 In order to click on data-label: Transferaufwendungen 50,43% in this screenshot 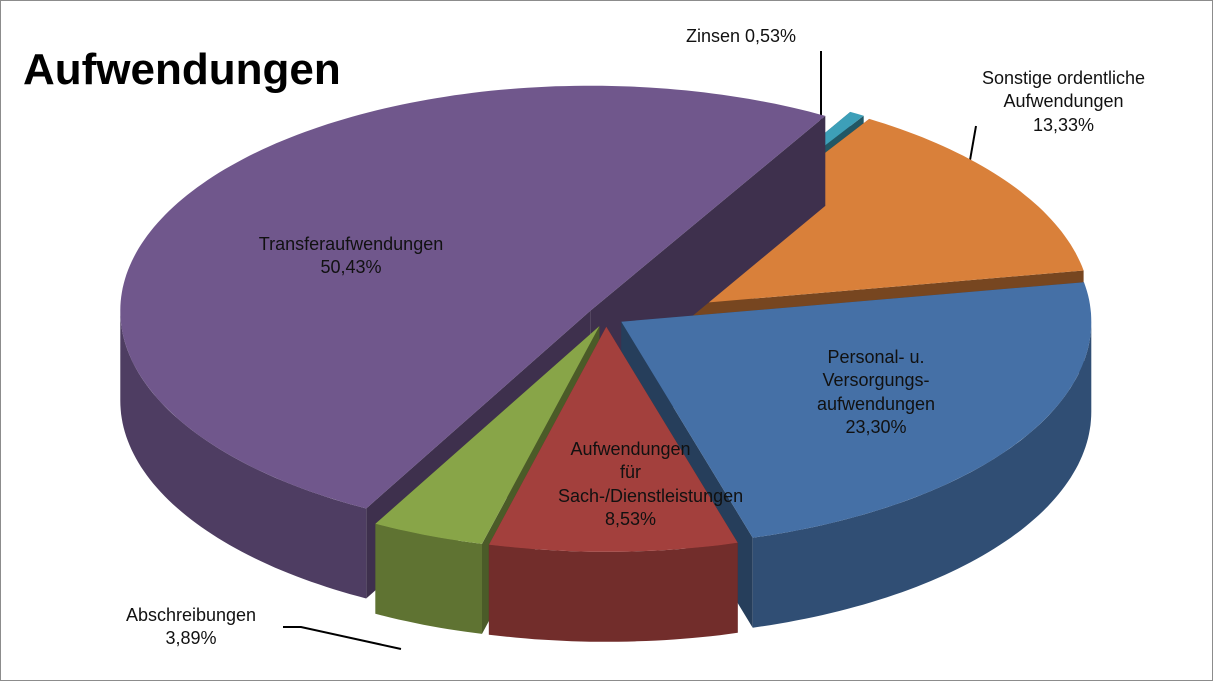, I will do `click(351, 256)`.